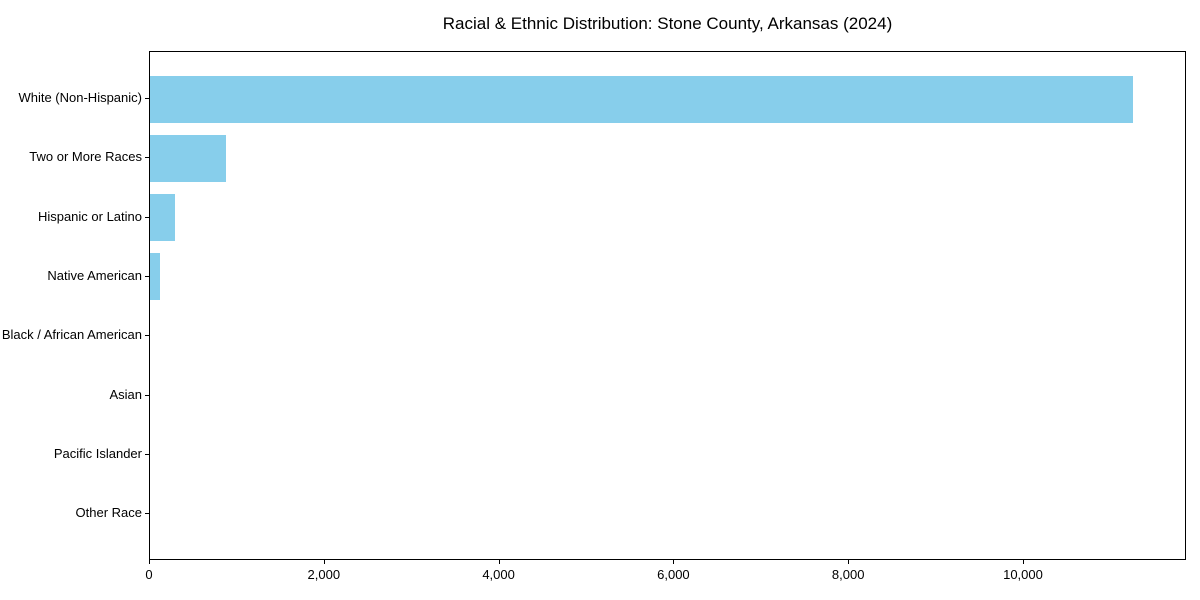 This screenshot has width=1200, height=600. Describe the element at coordinates (85, 157) in the screenshot. I see `y-tick-label-two-or-more-races: Two or More Races` at that location.